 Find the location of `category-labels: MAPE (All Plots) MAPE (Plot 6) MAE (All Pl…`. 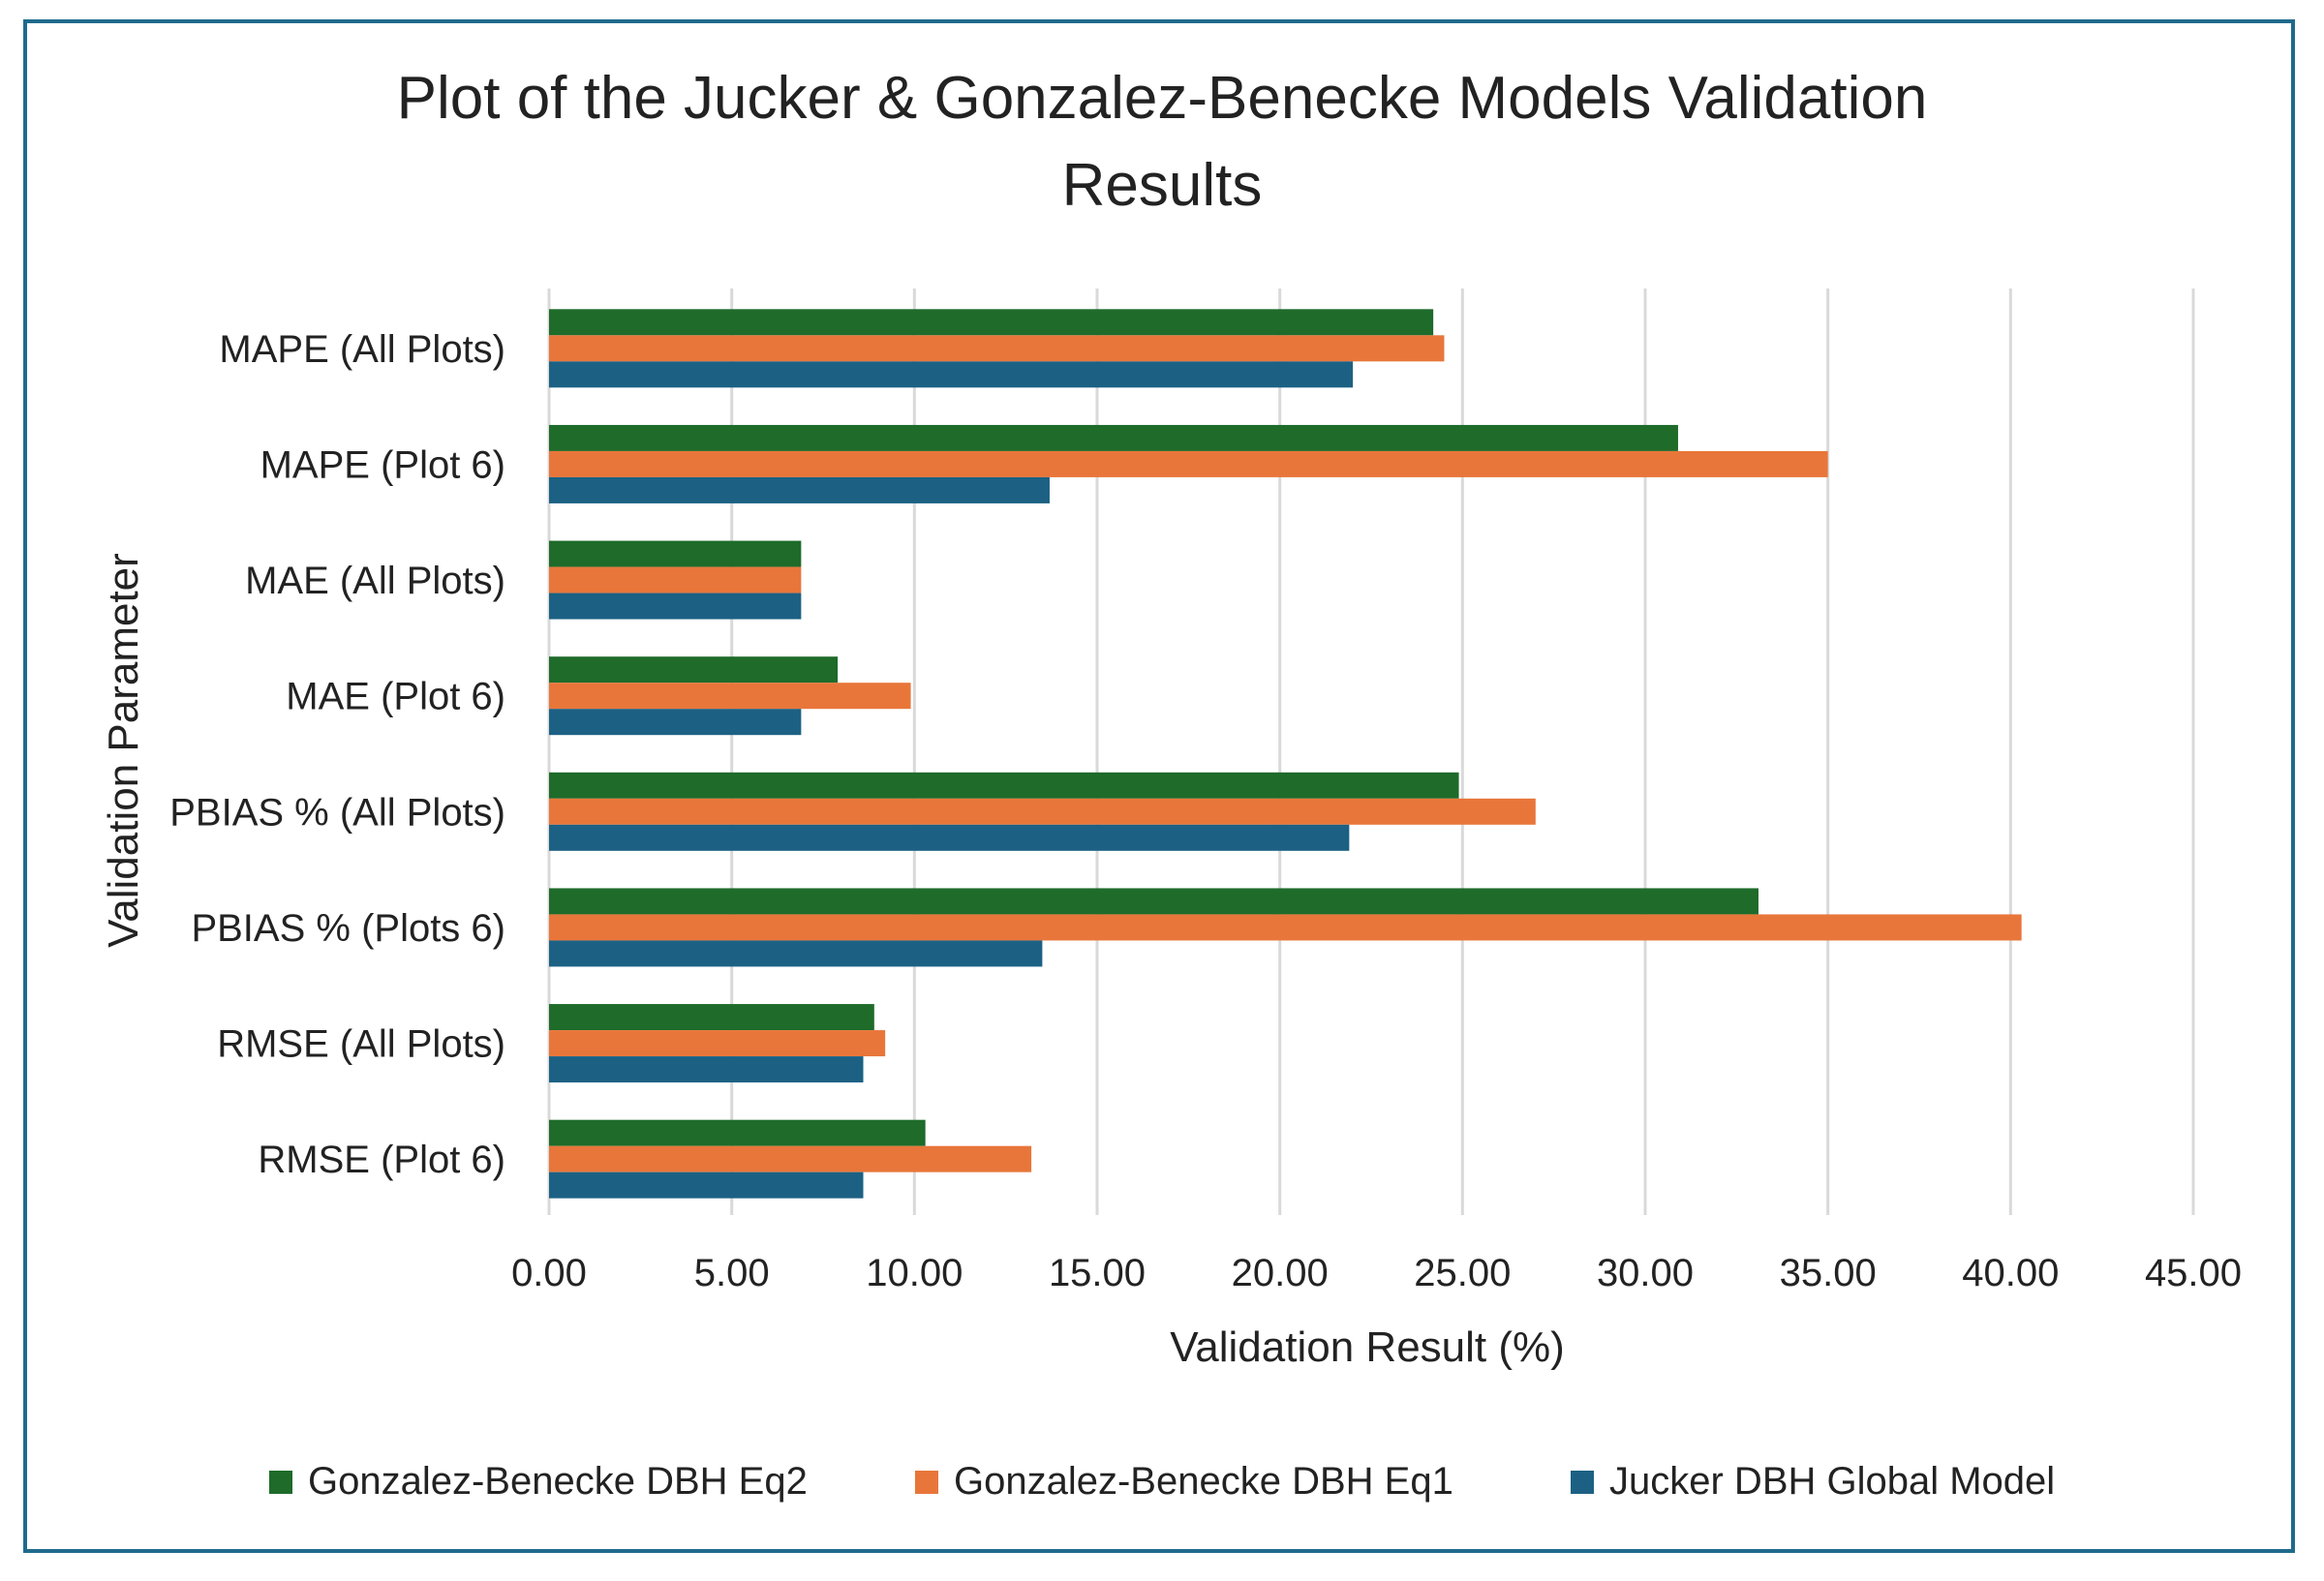

category-labels: MAPE (All Plots) MAPE (Plot 6) MAE (All Pl… is located at coordinates (337, 754).